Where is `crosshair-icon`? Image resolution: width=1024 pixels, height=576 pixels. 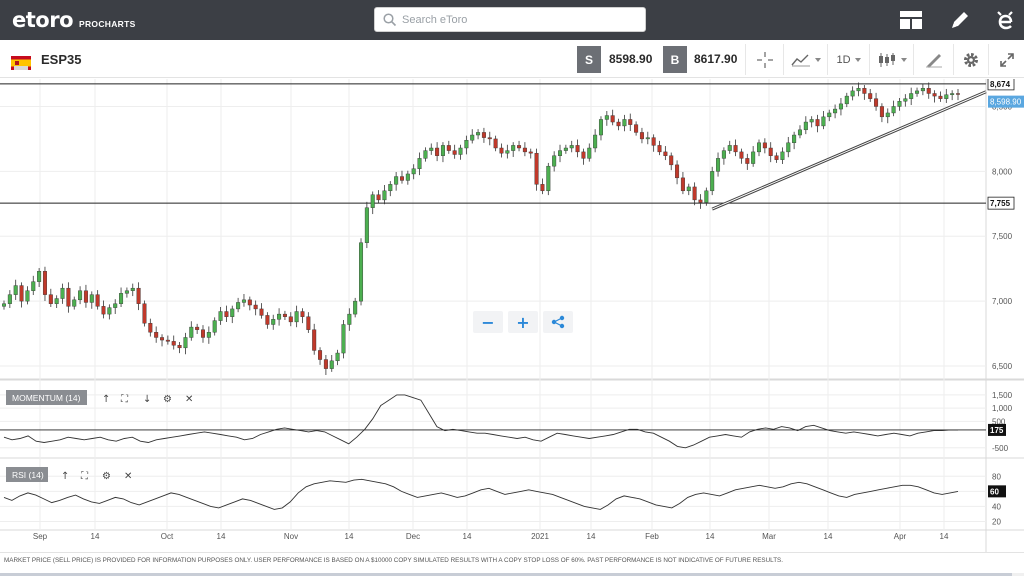 crosshair-icon is located at coordinates (764, 59).